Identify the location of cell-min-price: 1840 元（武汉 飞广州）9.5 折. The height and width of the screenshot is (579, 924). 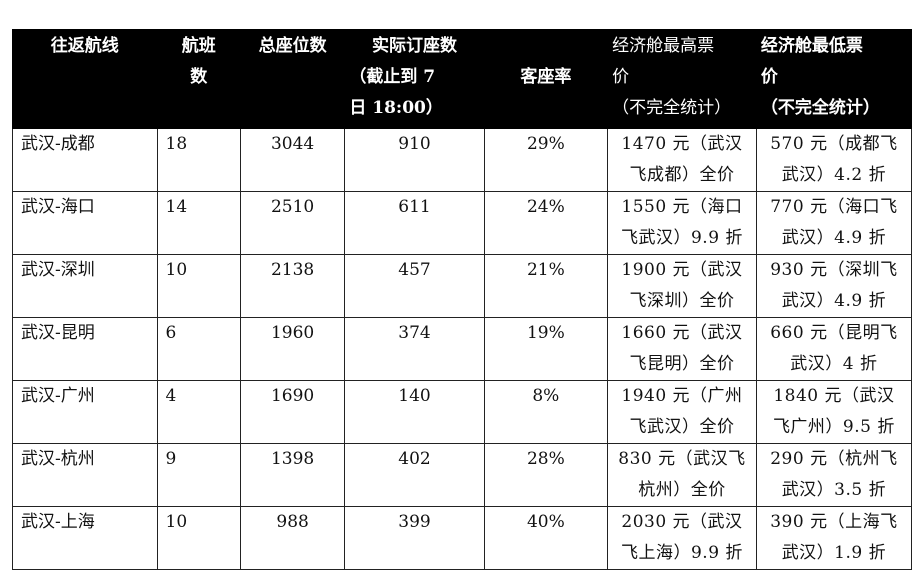
(834, 412).